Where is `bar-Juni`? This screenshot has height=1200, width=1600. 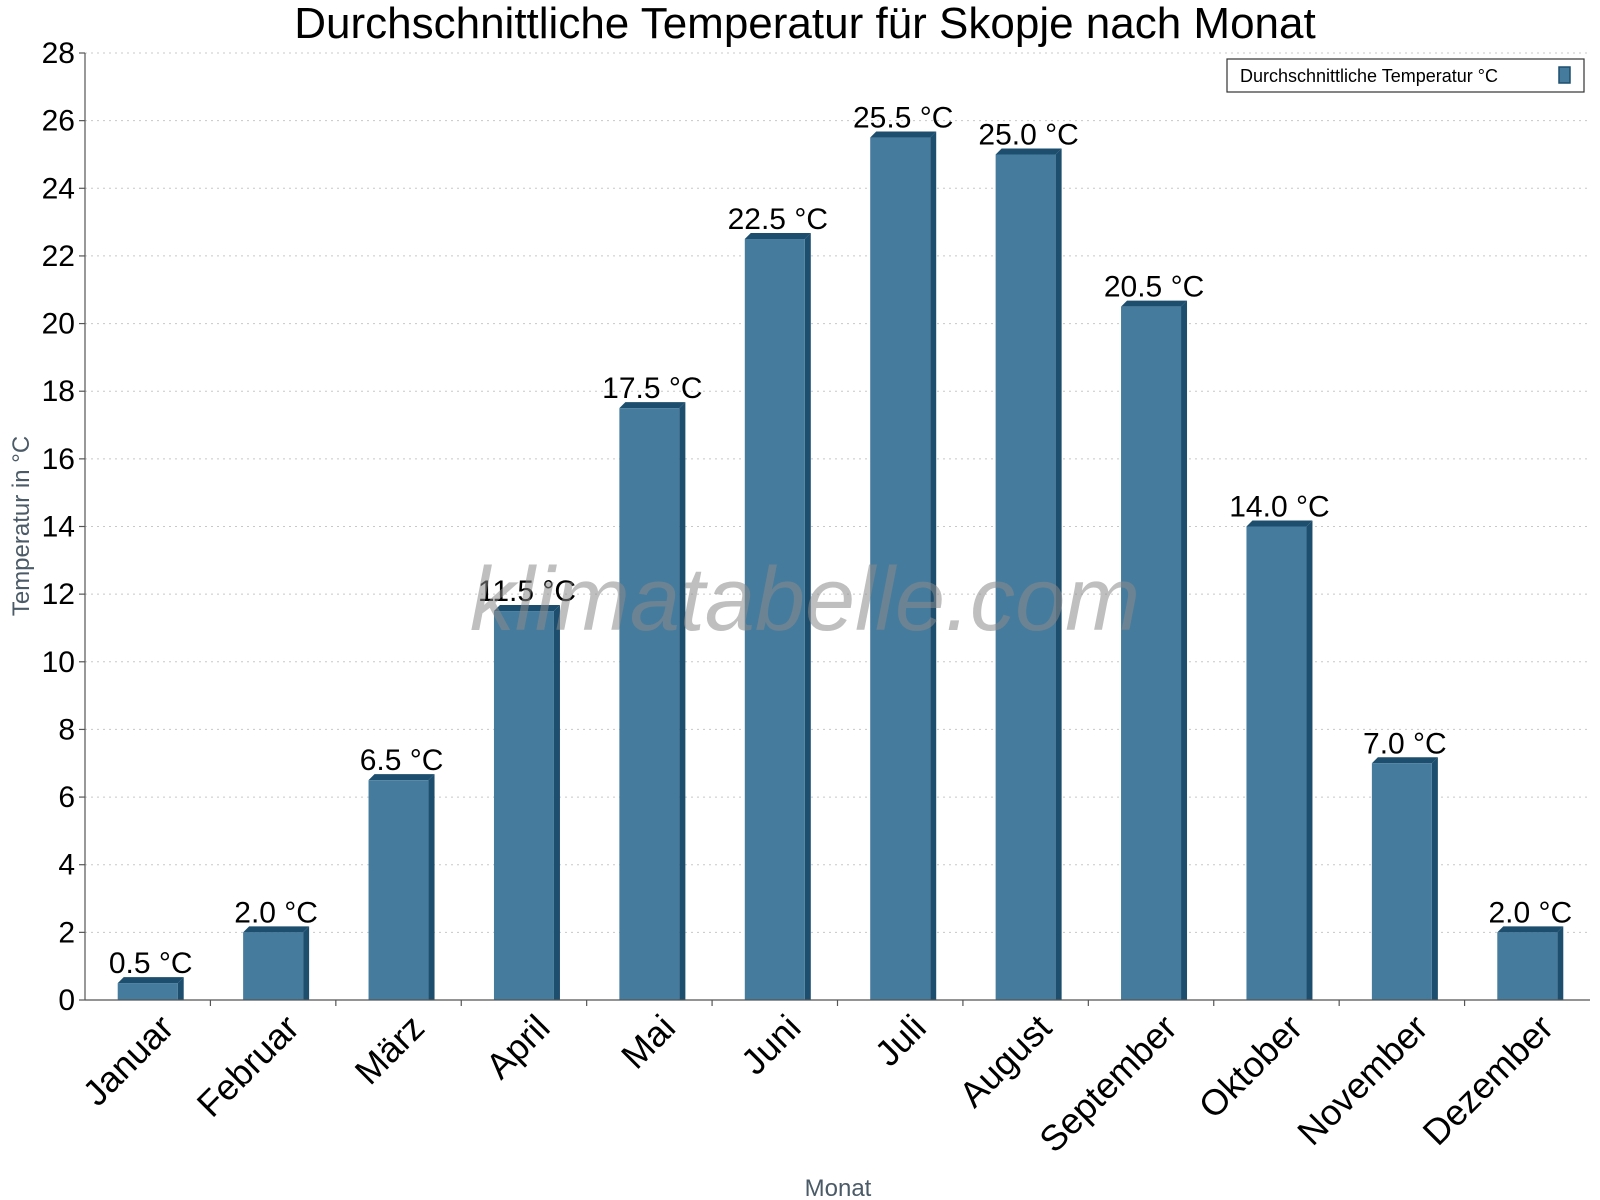
bar-Juni is located at coordinates (777, 617).